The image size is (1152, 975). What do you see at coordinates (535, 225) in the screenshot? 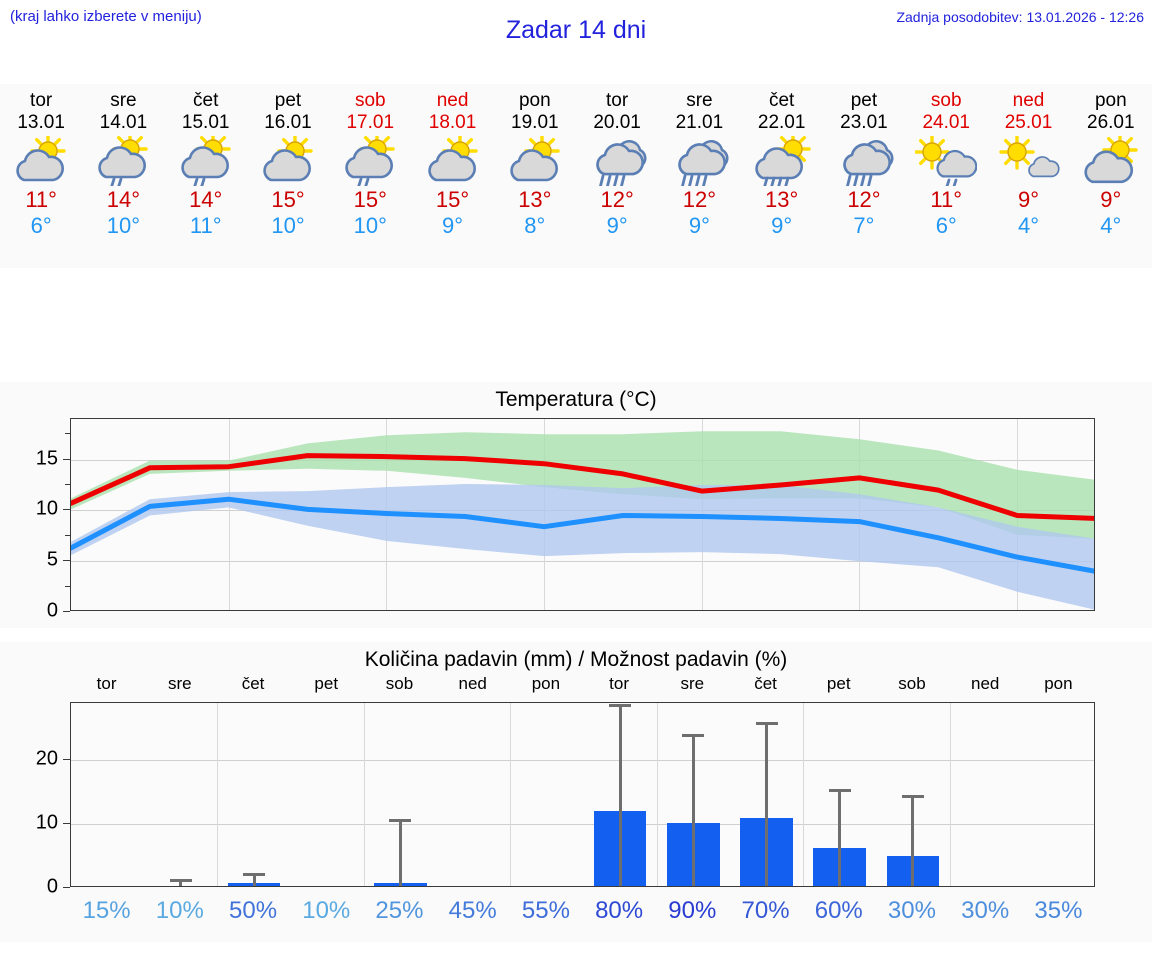
I see `day-min-temp: 8°` at bounding box center [535, 225].